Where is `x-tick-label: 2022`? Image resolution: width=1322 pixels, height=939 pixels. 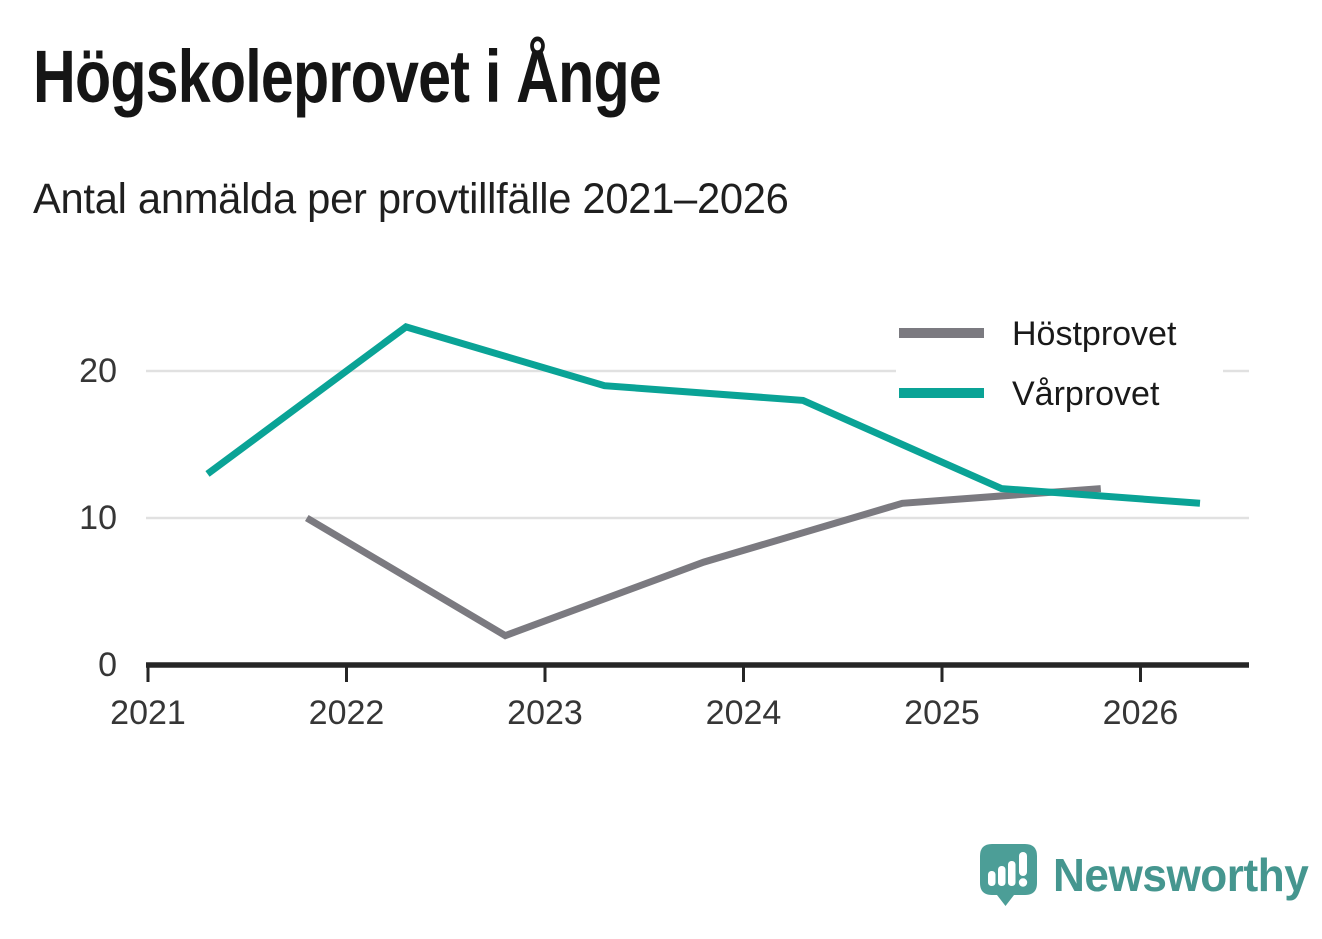 x-tick-label: 2022 is located at coordinates (347, 713).